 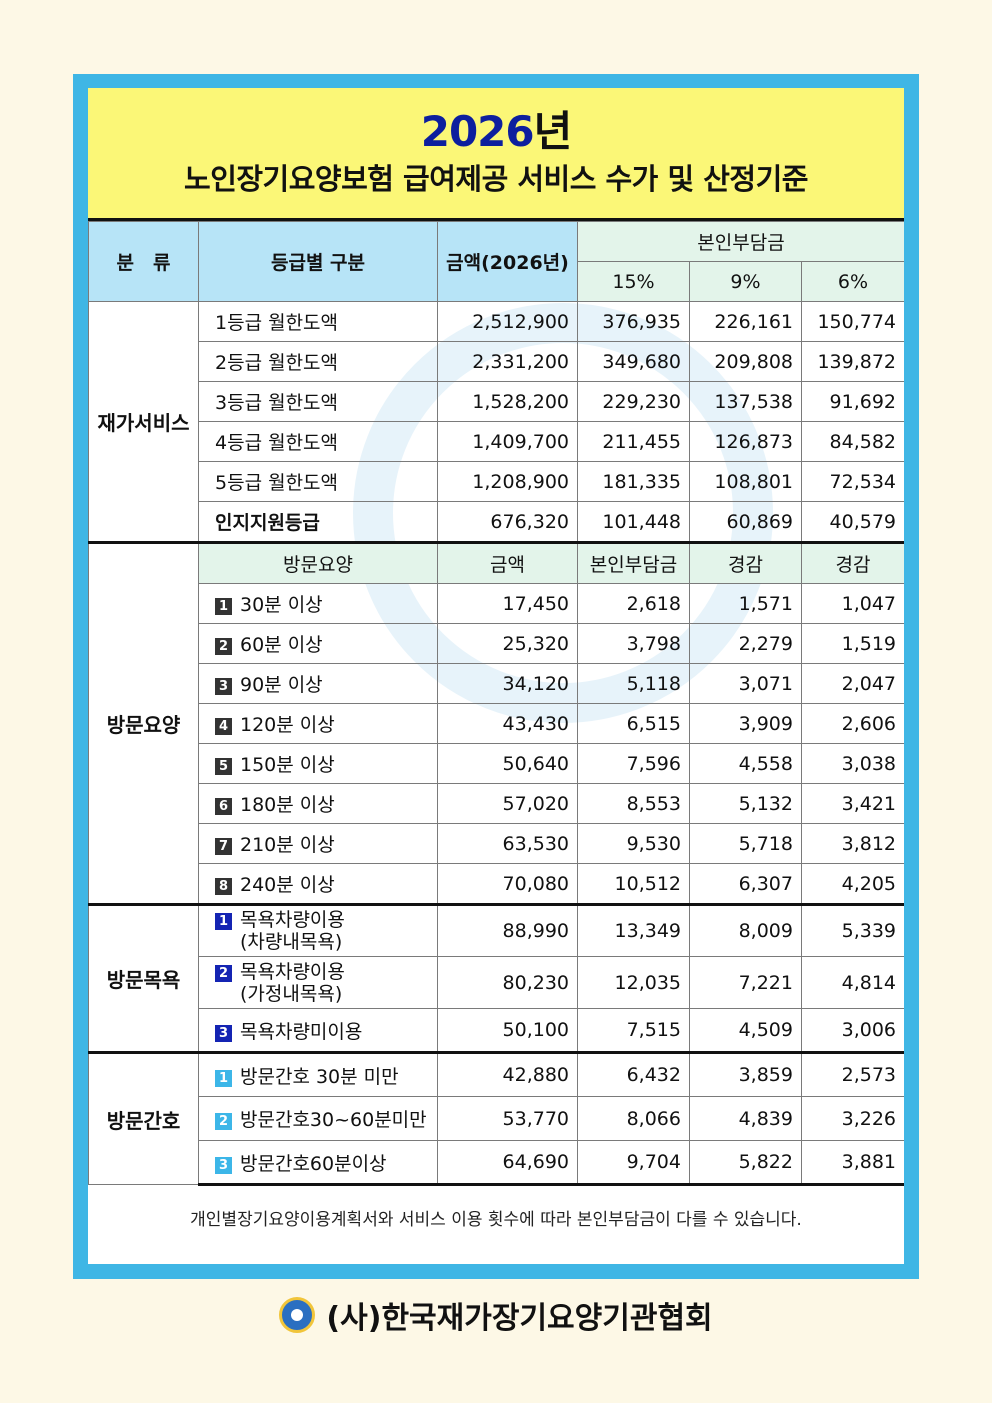 I want to click on row-label: 6 180분 이상, so click(x=318, y=803).